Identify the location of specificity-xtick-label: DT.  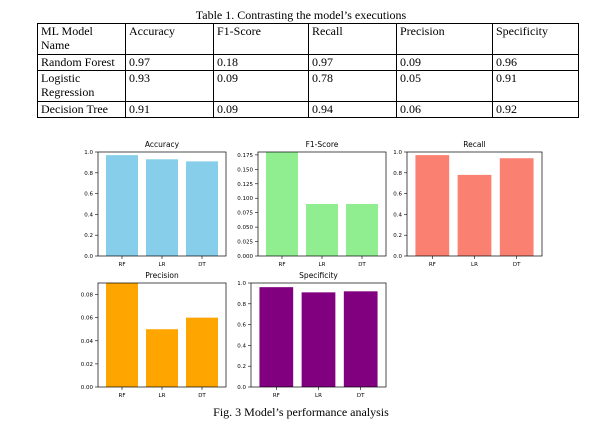
(361, 396).